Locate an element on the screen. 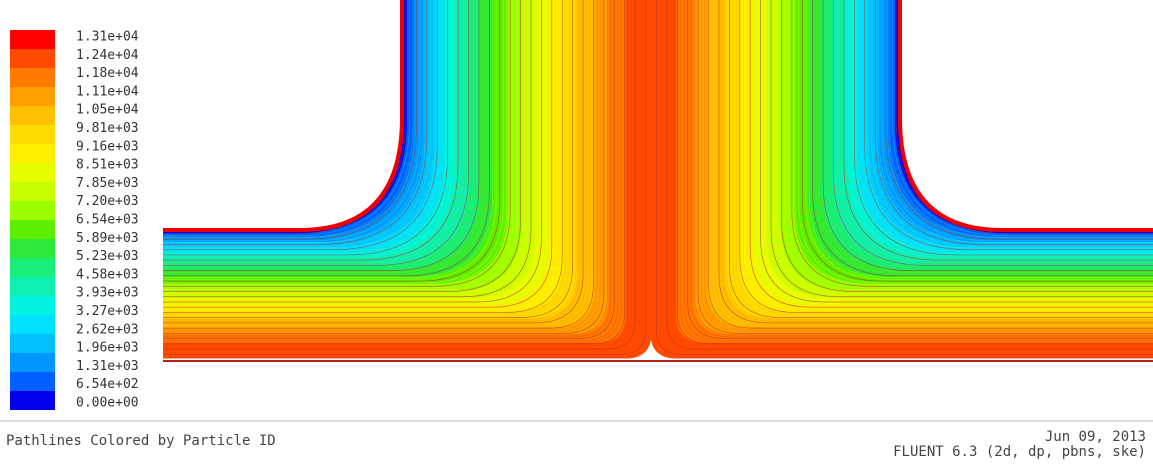 The height and width of the screenshot is (475, 1153). colorbar-label: 3.93e+03 is located at coordinates (107, 293).